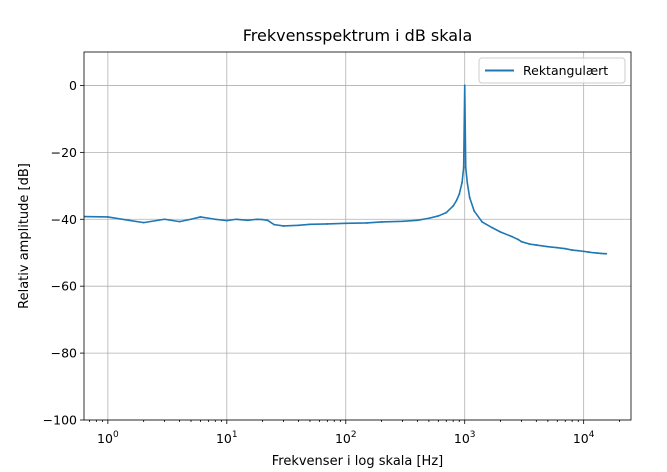 The width and height of the screenshot is (667, 472). I want to click on y-tick-label: −60, so click(64, 286).